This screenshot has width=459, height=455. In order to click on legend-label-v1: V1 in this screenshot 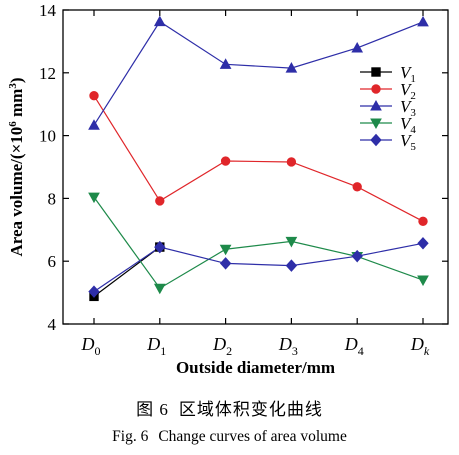, I will do `click(408, 74)`.